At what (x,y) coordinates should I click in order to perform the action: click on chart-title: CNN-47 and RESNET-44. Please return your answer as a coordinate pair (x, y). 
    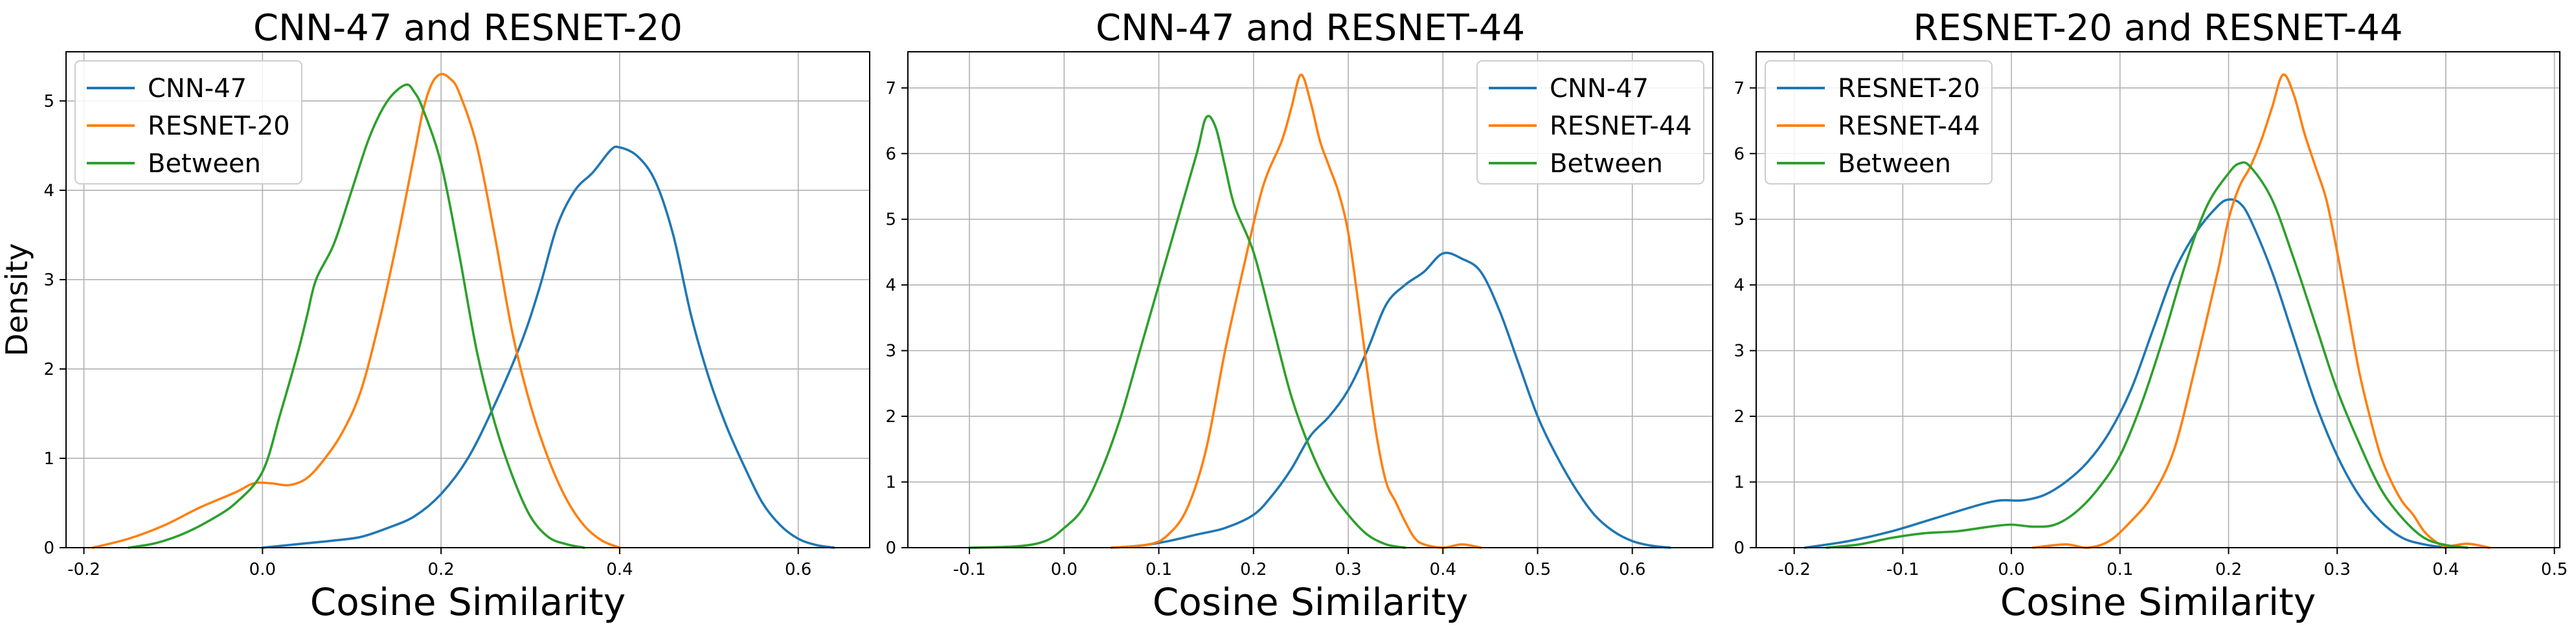
    Looking at the image, I should click on (1310, 28).